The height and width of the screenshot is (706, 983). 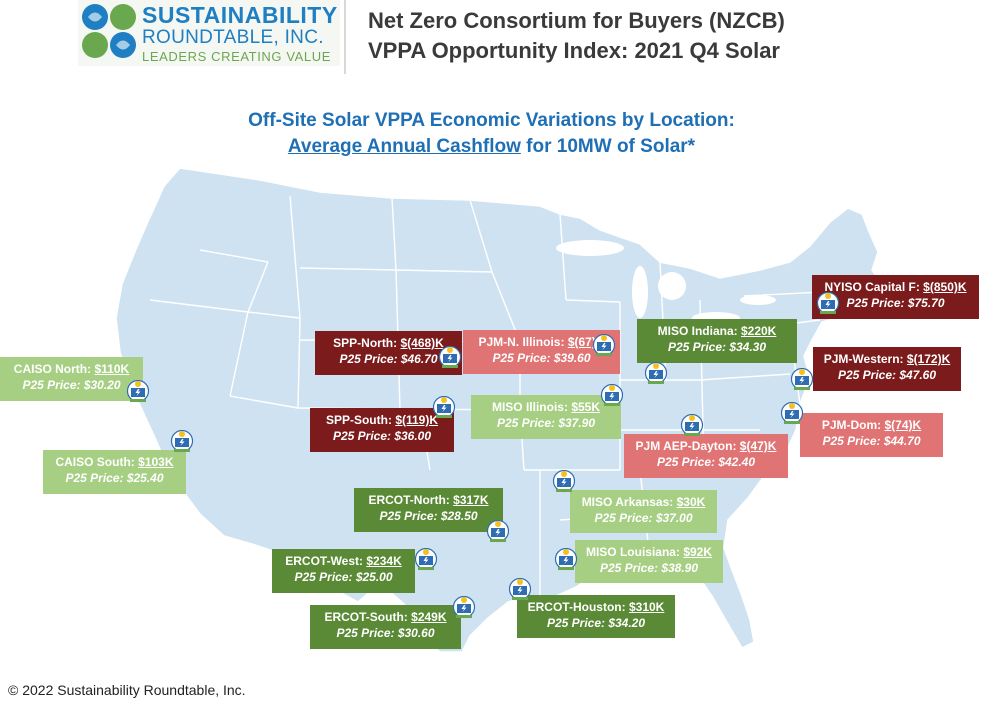 What do you see at coordinates (422, 343) in the screenshot?
I see `location-cashflow: $(468)K` at bounding box center [422, 343].